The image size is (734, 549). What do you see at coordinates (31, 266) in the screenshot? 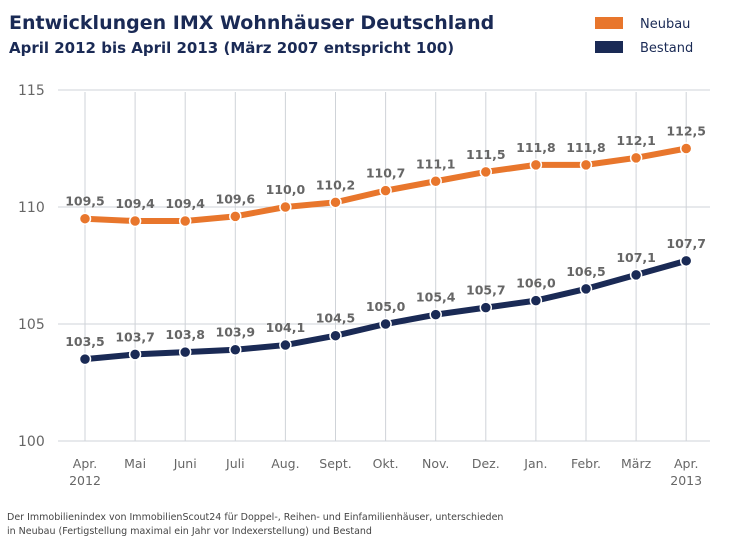
I see `y-axis: 100 105 110 115` at bounding box center [31, 266].